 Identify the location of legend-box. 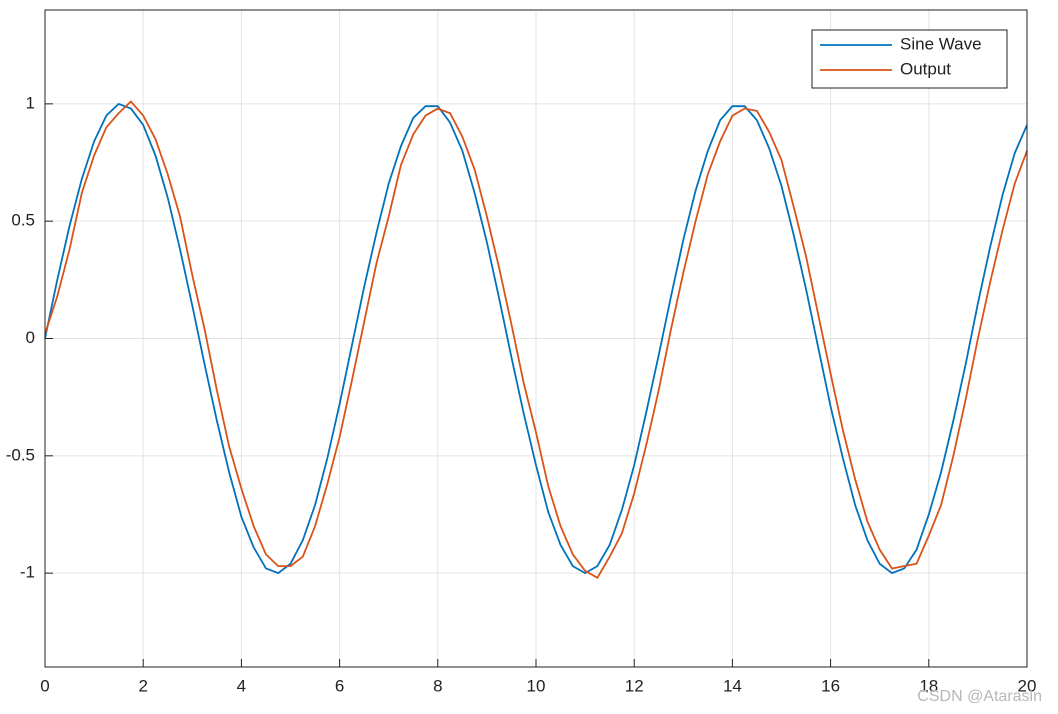
(909, 59).